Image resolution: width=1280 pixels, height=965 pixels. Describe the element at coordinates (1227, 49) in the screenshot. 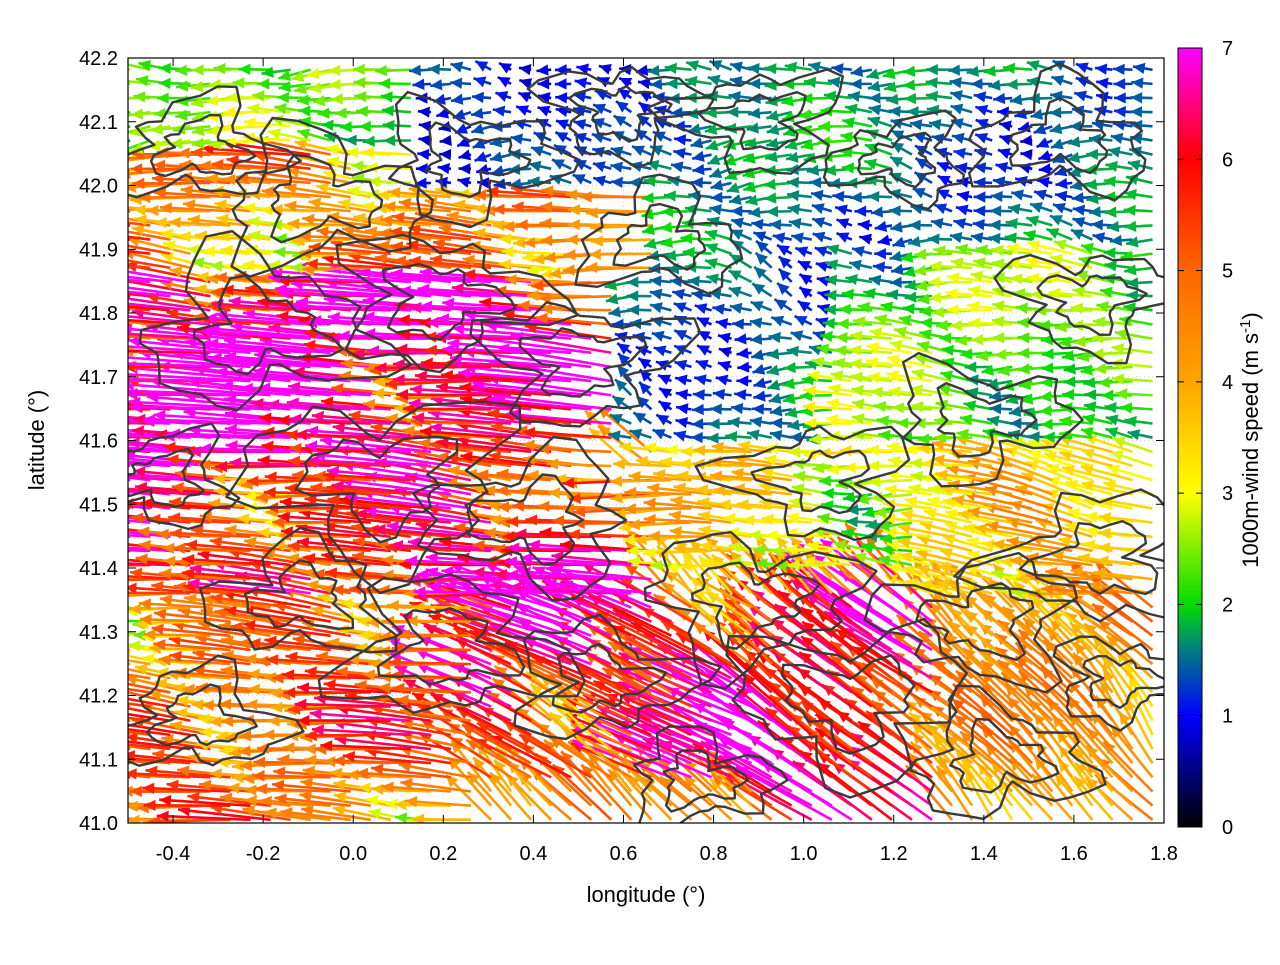

I see `colorbar-tick-label: 7` at that location.